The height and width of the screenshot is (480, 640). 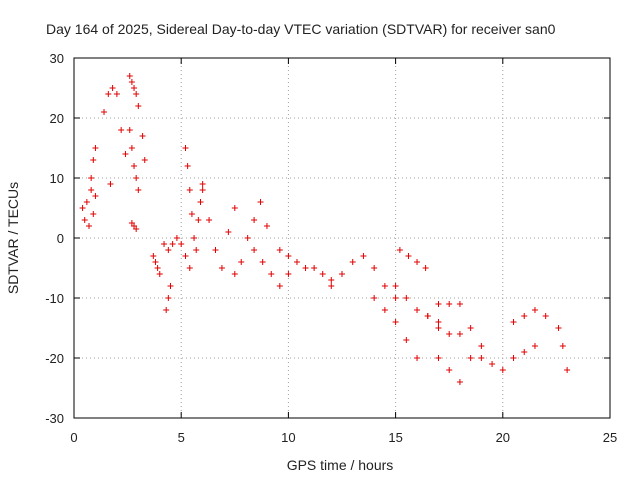 What do you see at coordinates (181, 437) in the screenshot?
I see `x-tick-label: 5` at bounding box center [181, 437].